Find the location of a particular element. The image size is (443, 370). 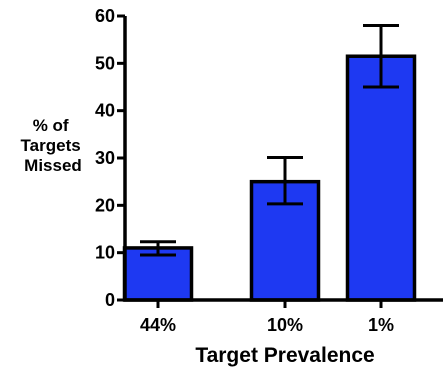

y-tick-label-50: 50 is located at coordinates (105, 63).